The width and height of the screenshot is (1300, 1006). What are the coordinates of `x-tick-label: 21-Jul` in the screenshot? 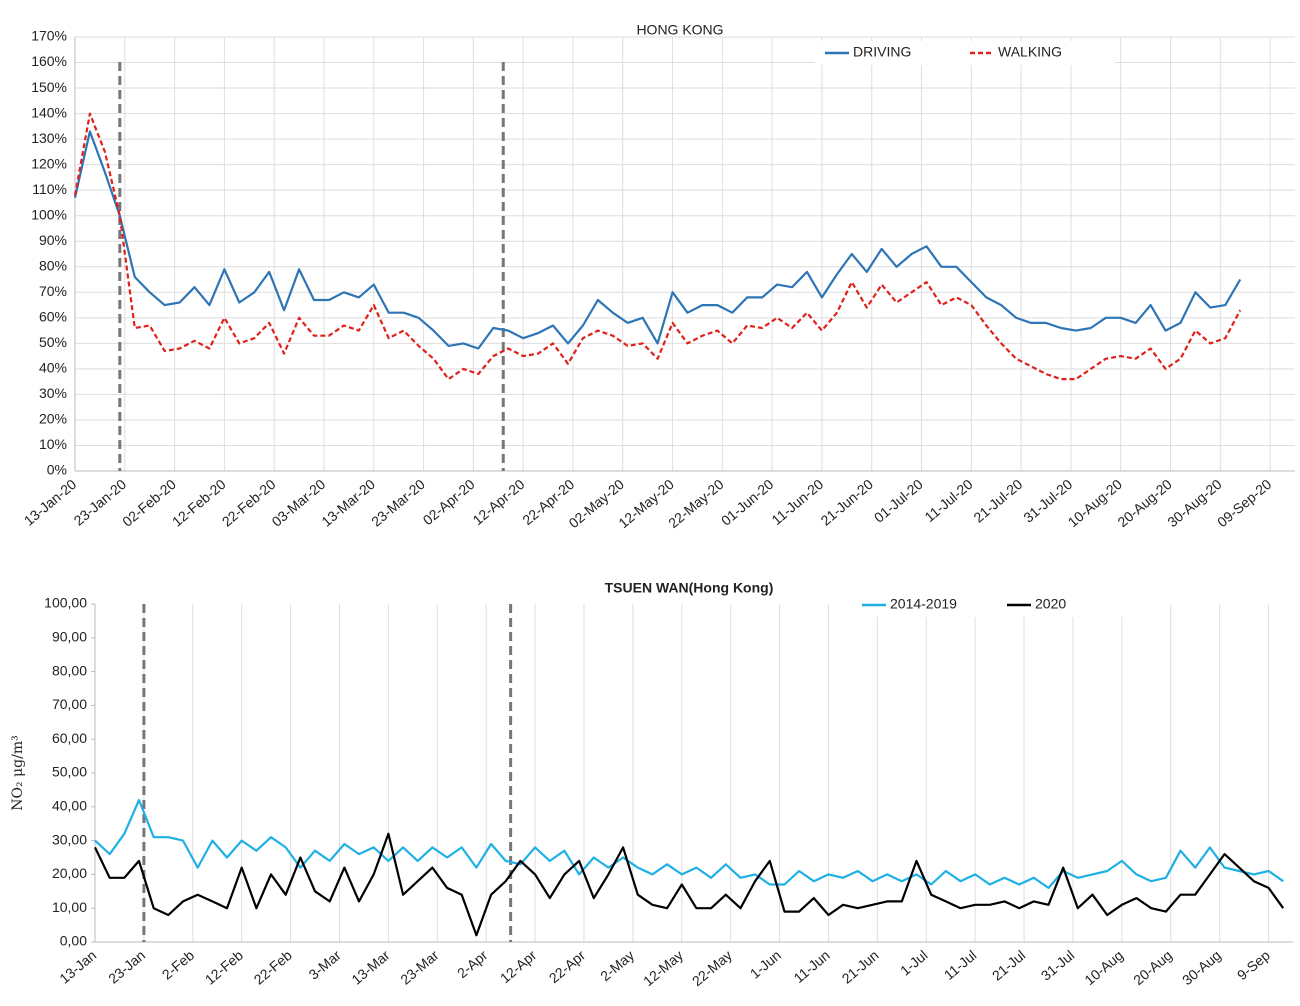 It's located at (1009, 965).